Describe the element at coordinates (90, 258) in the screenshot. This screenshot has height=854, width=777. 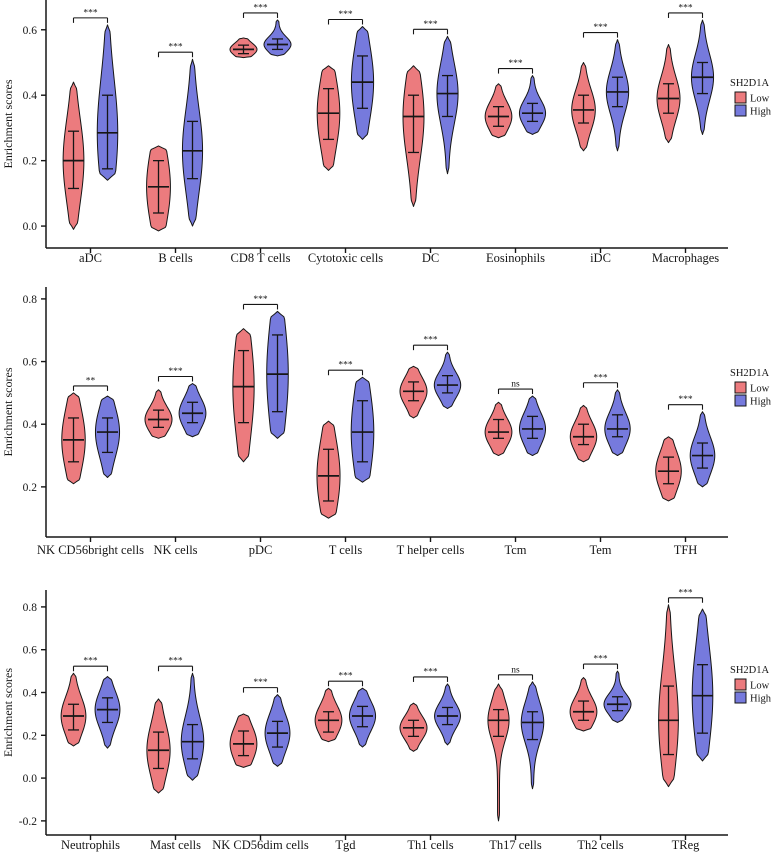
I see `category-label: aDC` at that location.